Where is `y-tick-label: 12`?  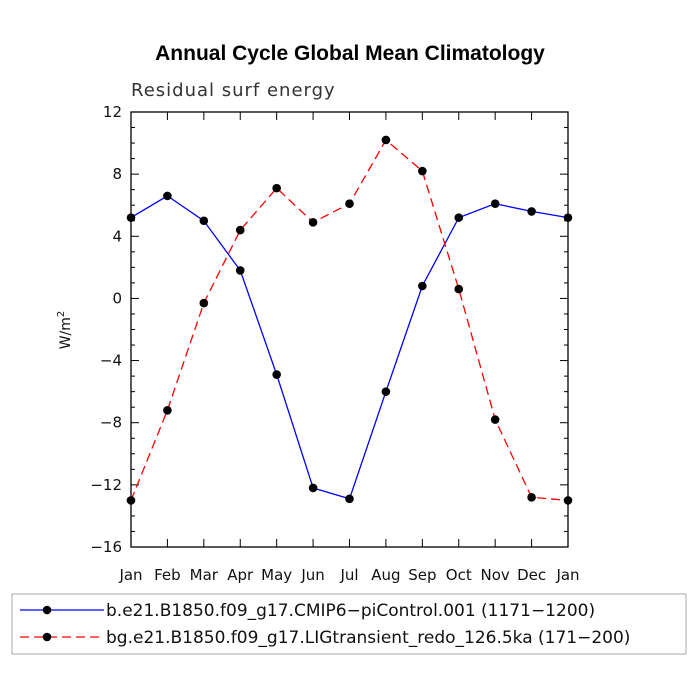
y-tick-label: 12 is located at coordinates (112, 112).